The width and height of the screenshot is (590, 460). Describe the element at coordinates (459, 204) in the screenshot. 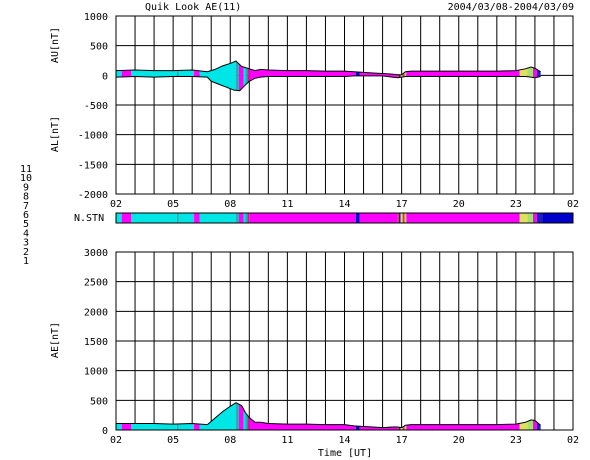

I see `top-x-tick-label: 20` at that location.